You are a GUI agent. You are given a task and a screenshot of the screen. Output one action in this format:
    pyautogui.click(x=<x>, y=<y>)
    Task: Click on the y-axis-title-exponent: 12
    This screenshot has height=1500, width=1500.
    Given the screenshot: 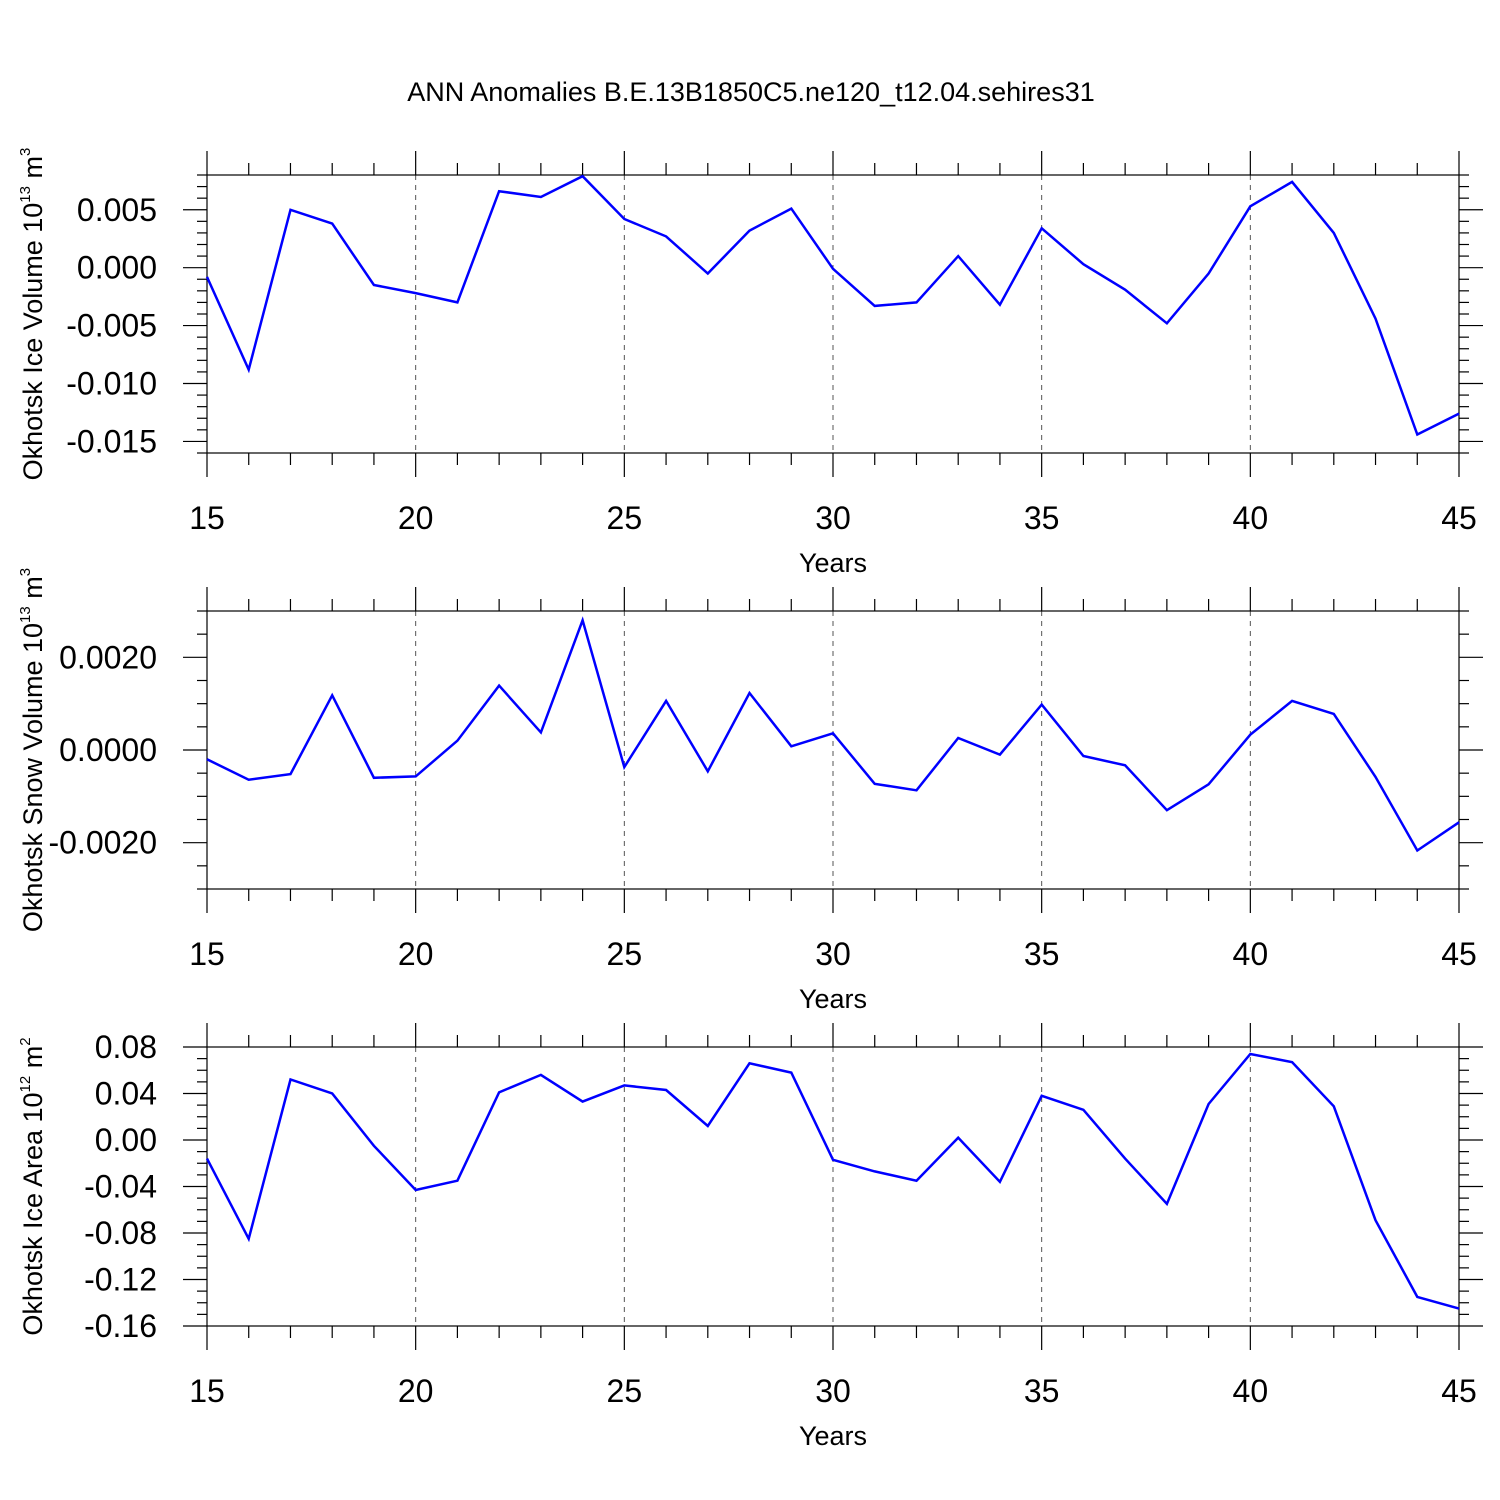 What is the action you would take?
    pyautogui.click(x=25, y=1084)
    